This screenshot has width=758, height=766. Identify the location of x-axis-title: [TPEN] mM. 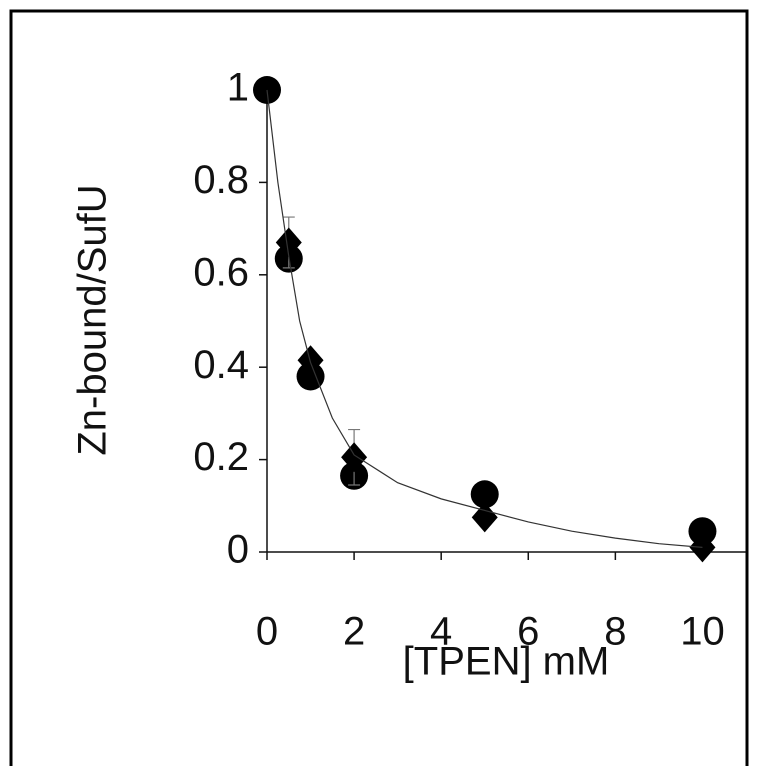
(506, 662).